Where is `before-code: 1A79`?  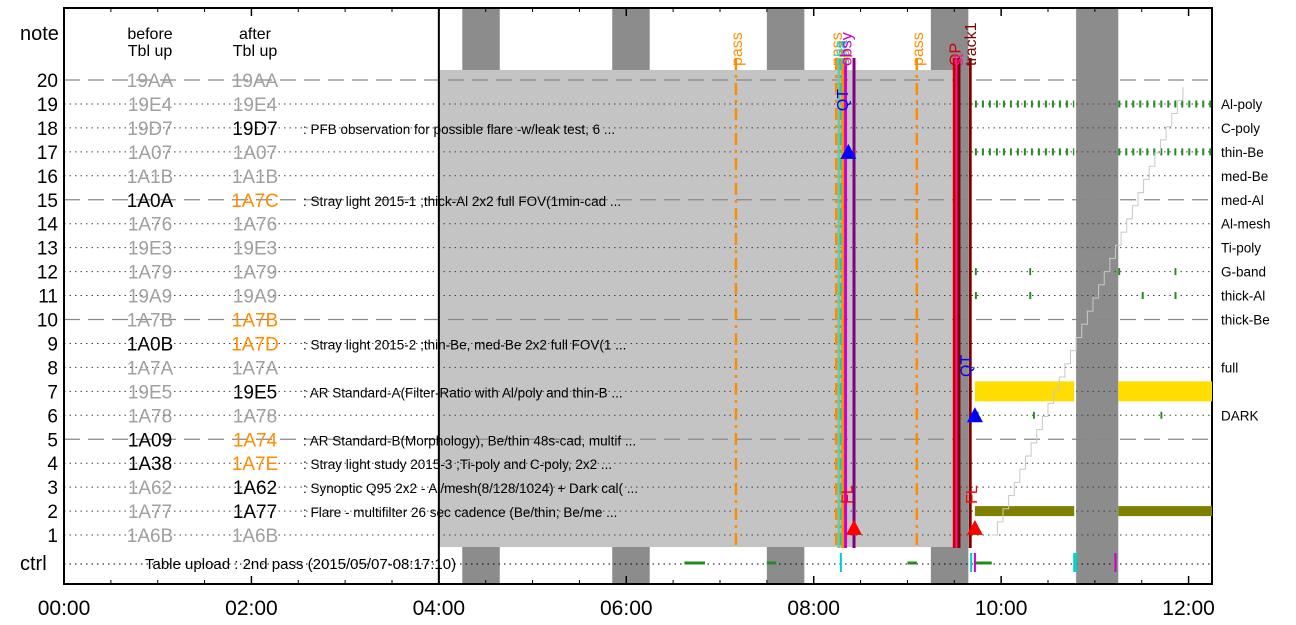
before-code: 1A79 is located at coordinates (150, 273).